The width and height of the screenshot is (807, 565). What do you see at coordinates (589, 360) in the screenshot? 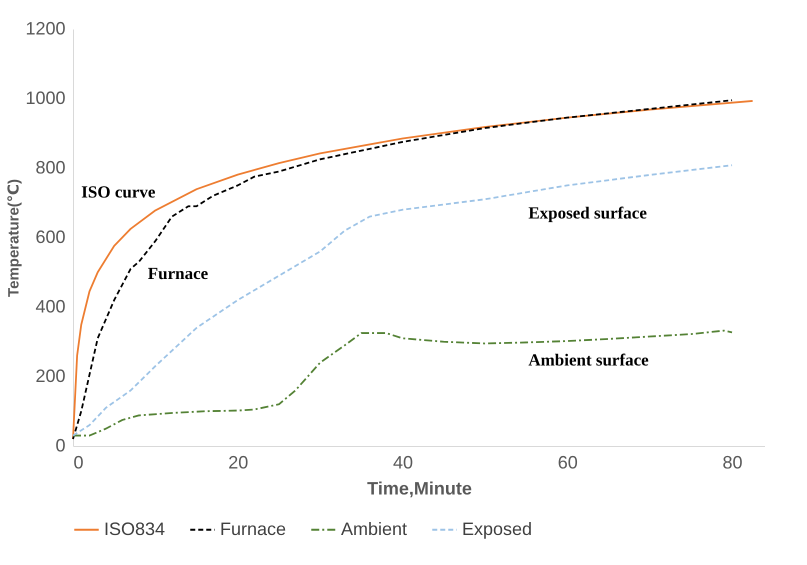
I see `annotation: Ambient surface` at bounding box center [589, 360].